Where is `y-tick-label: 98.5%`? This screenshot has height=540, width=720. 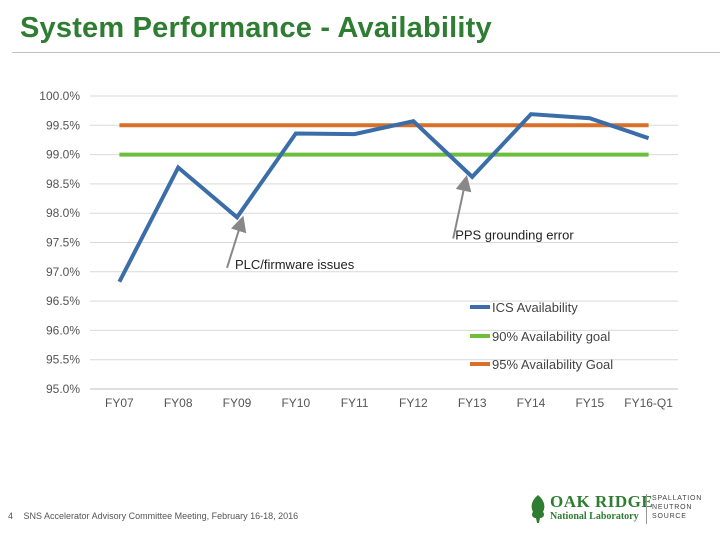
y-tick-label: 98.5% is located at coordinates (63, 184).